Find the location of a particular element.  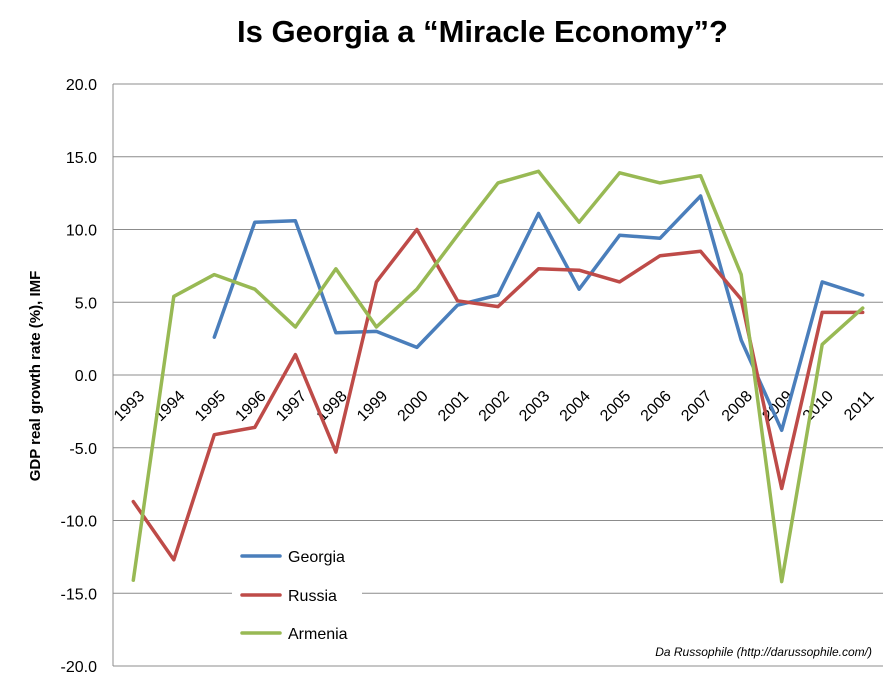

legend: Georgia Russia Armenia is located at coordinates (297, 596).